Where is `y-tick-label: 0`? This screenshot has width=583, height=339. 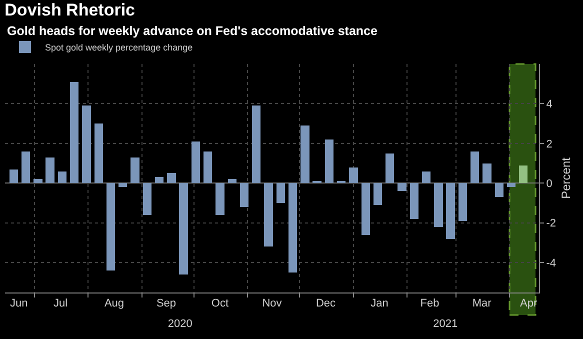 y-tick-label: 0 is located at coordinates (549, 184).